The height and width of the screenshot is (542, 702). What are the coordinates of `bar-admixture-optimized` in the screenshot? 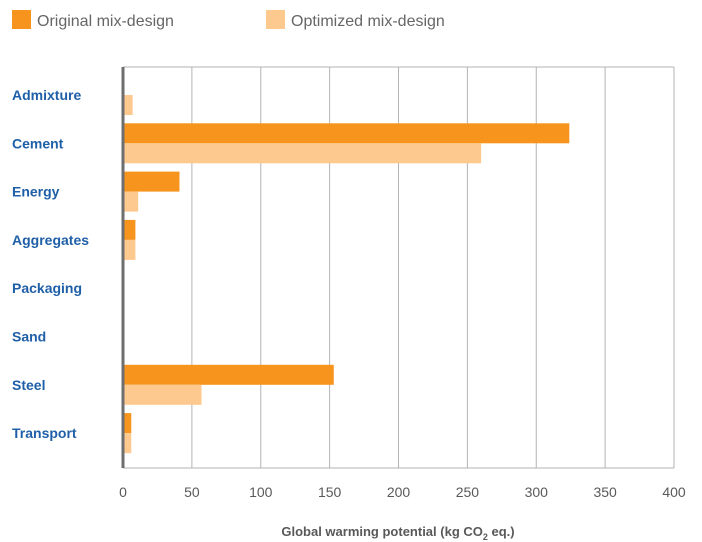 It's located at (128, 105).